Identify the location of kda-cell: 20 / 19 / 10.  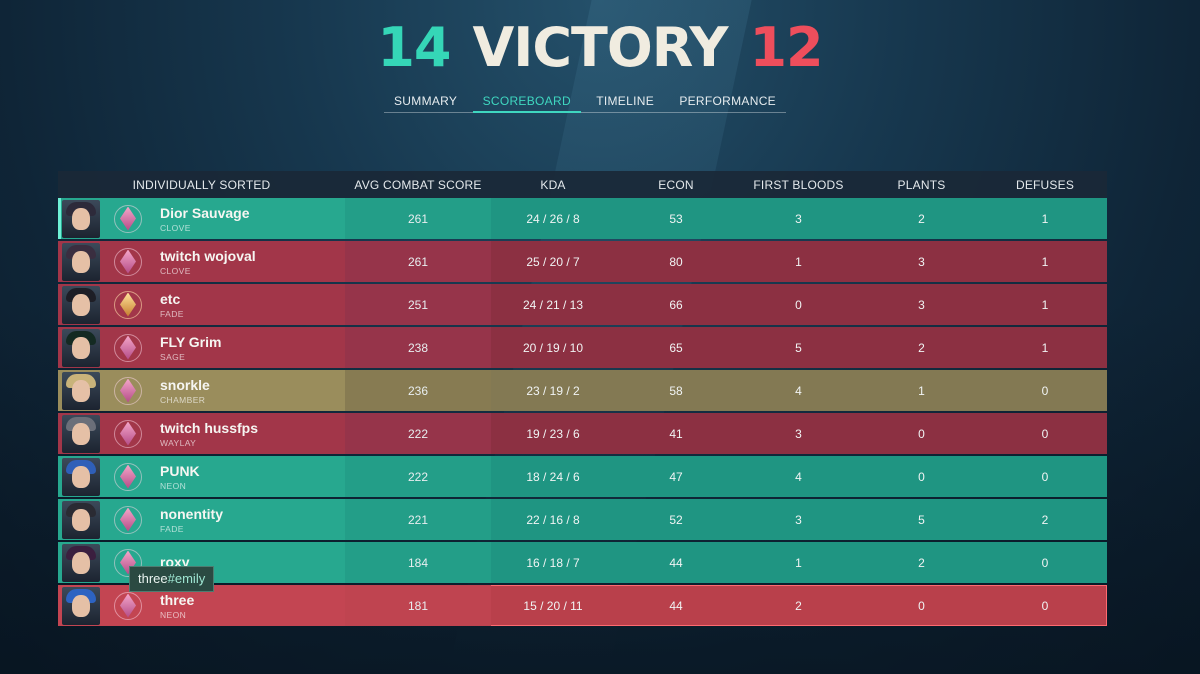
(553, 347).